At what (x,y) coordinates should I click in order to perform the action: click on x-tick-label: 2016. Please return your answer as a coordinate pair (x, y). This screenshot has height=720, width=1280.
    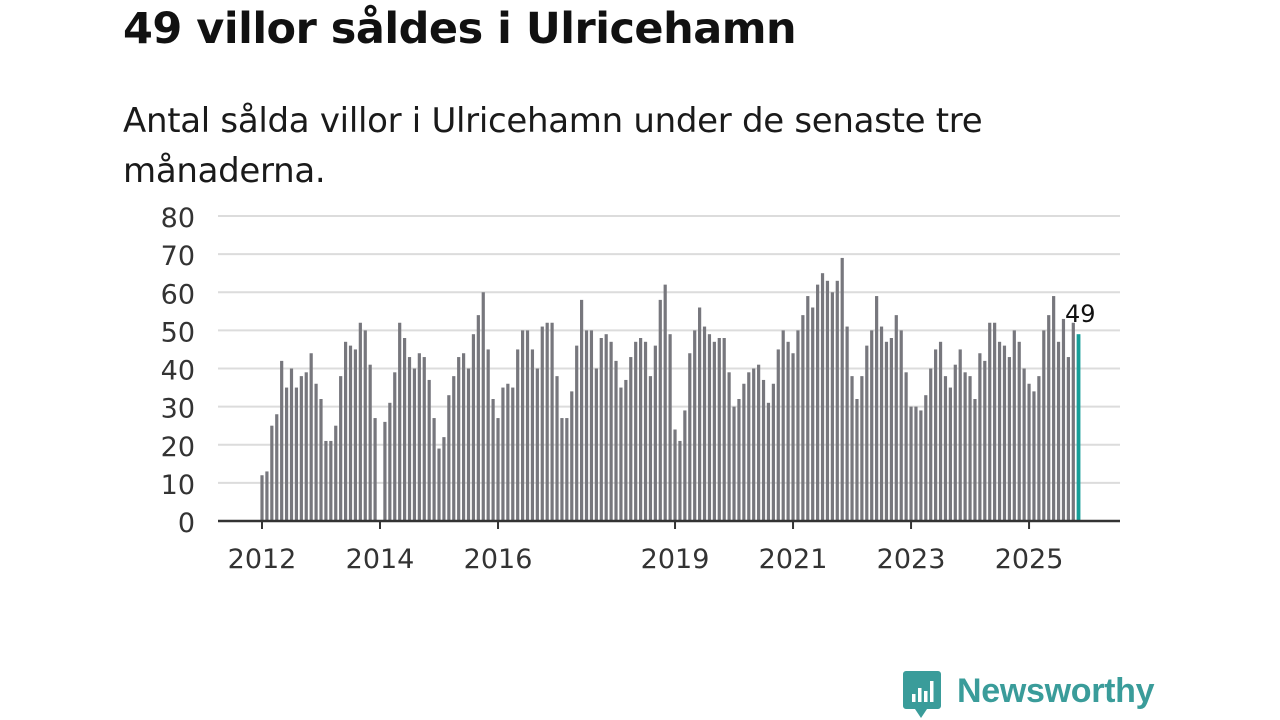
    Looking at the image, I should click on (498, 559).